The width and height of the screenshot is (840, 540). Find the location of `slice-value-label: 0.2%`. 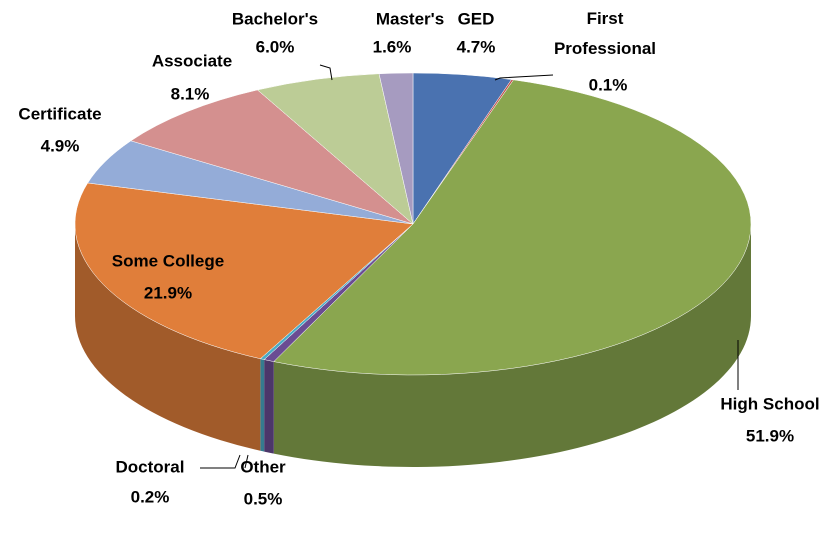

slice-value-label: 0.2% is located at coordinates (150, 496).